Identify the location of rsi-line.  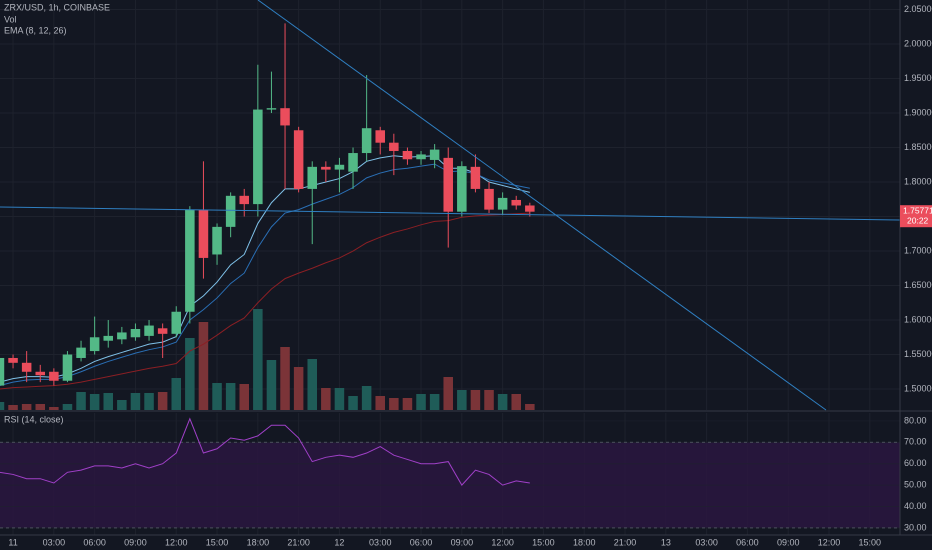
(265, 451).